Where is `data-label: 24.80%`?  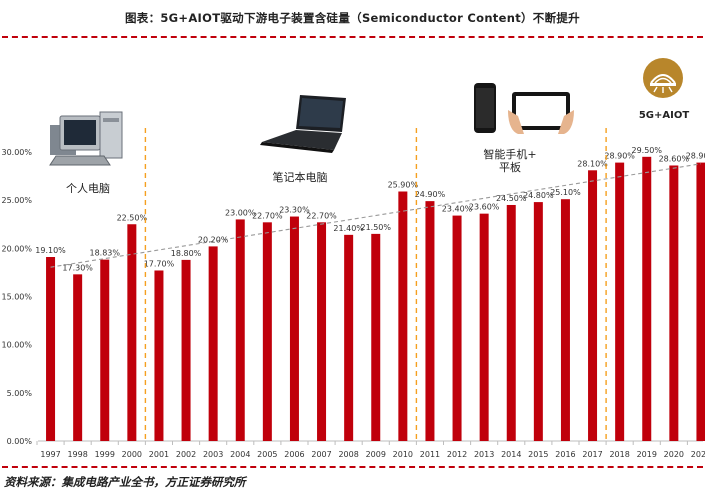
data-label: 24.80% is located at coordinates (538, 195).